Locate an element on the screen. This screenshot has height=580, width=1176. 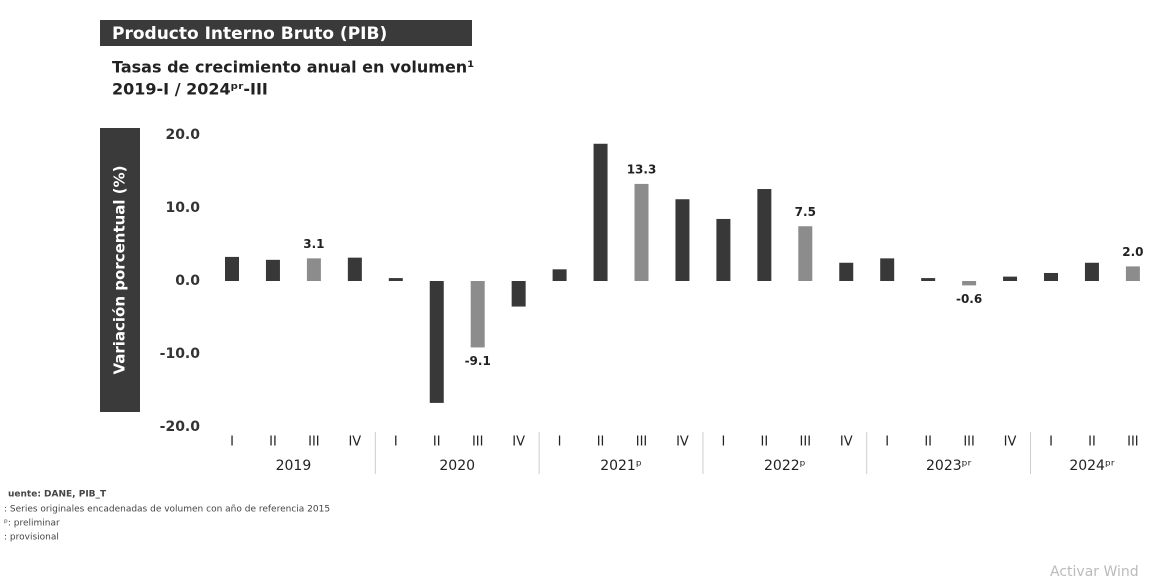
note: uente: DANE, PIB_T is located at coordinates (57, 495).